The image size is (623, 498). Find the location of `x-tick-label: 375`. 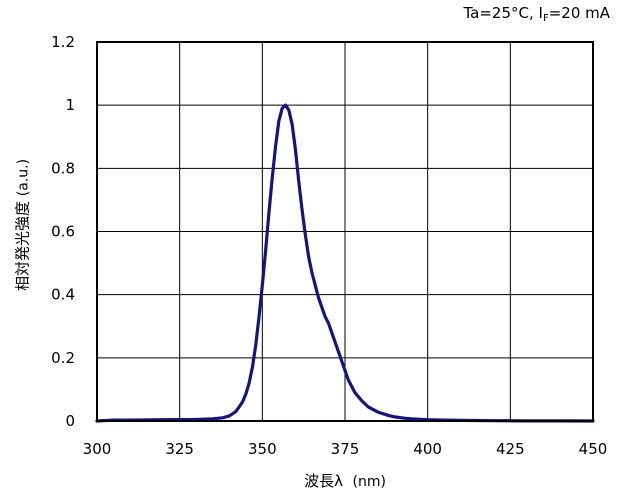

x-tick-label: 375 is located at coordinates (345, 449).